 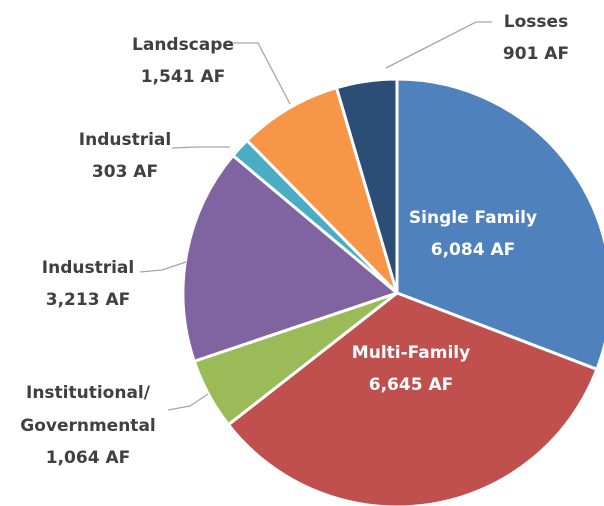 I want to click on label-line: Single Family, so click(x=473, y=218).